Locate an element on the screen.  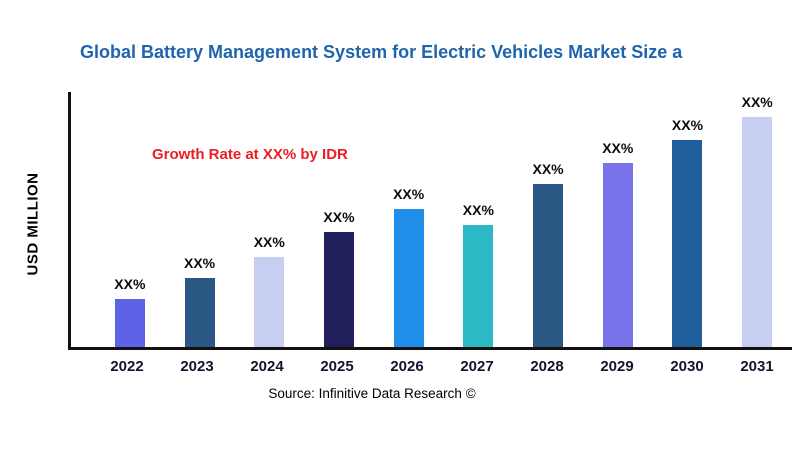
bar-2028 is located at coordinates (548, 265).